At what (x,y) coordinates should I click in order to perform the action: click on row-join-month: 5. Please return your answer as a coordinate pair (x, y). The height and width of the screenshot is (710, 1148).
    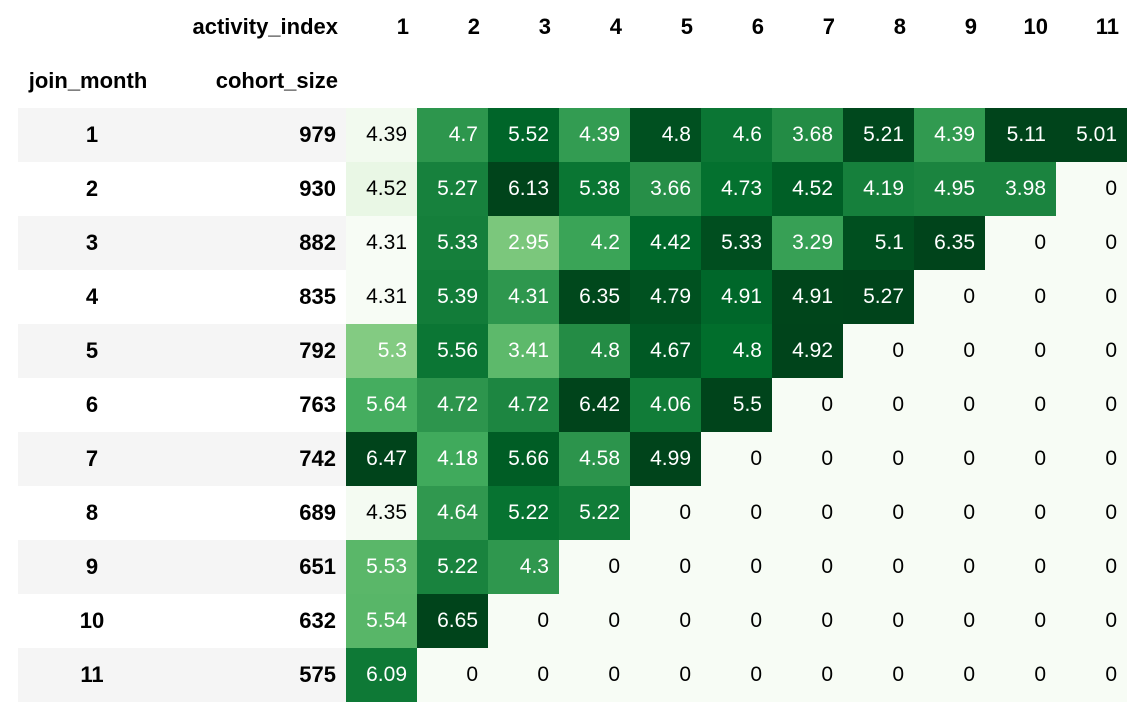
    Looking at the image, I should click on (92, 351).